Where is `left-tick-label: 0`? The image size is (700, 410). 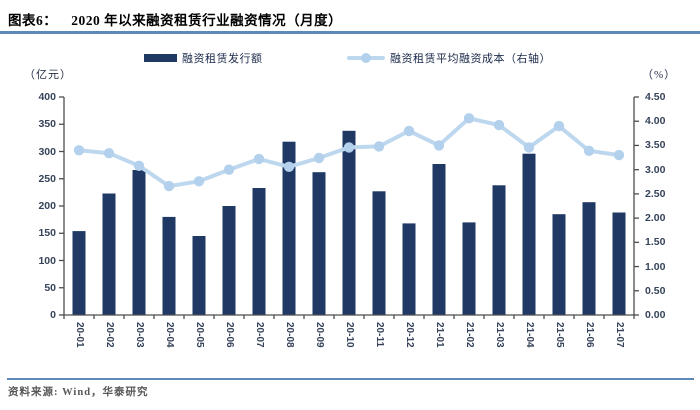 left-tick-label: 0 is located at coordinates (53, 315).